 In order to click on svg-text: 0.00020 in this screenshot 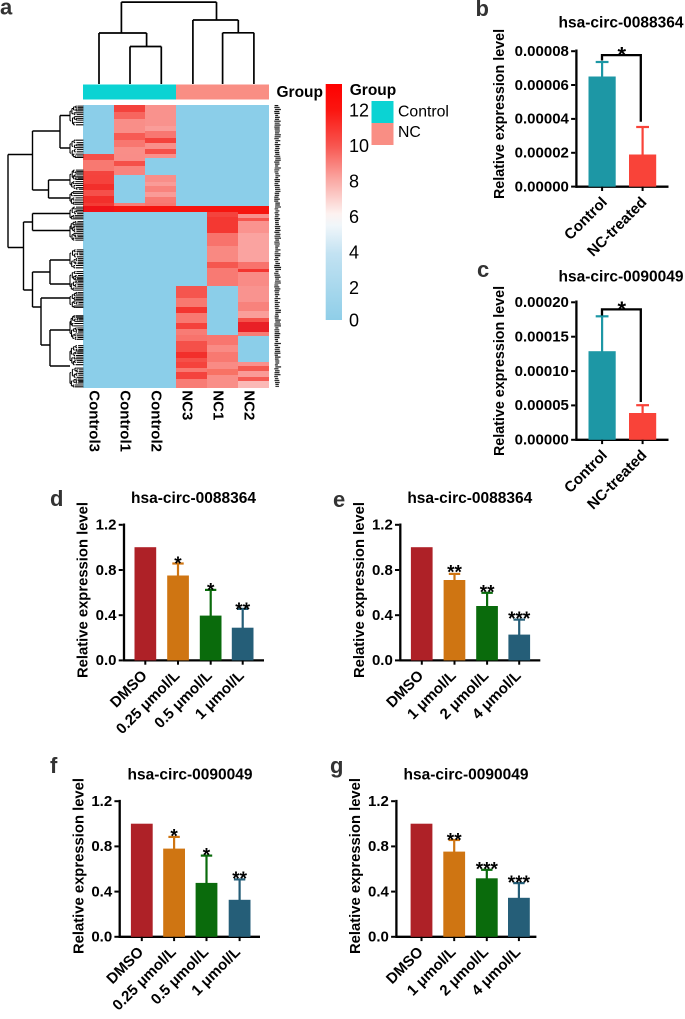, I will do `click(542, 302)`.